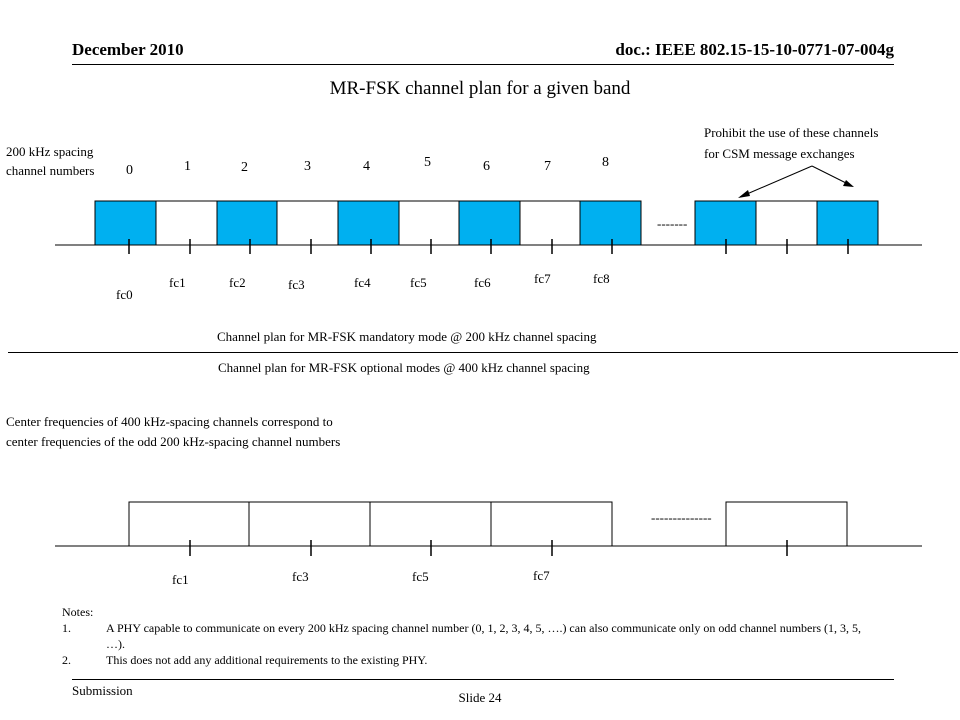 The height and width of the screenshot is (720, 960). Describe the element at coordinates (78, 612) in the screenshot. I see `notes-heading: Notes:` at that location.